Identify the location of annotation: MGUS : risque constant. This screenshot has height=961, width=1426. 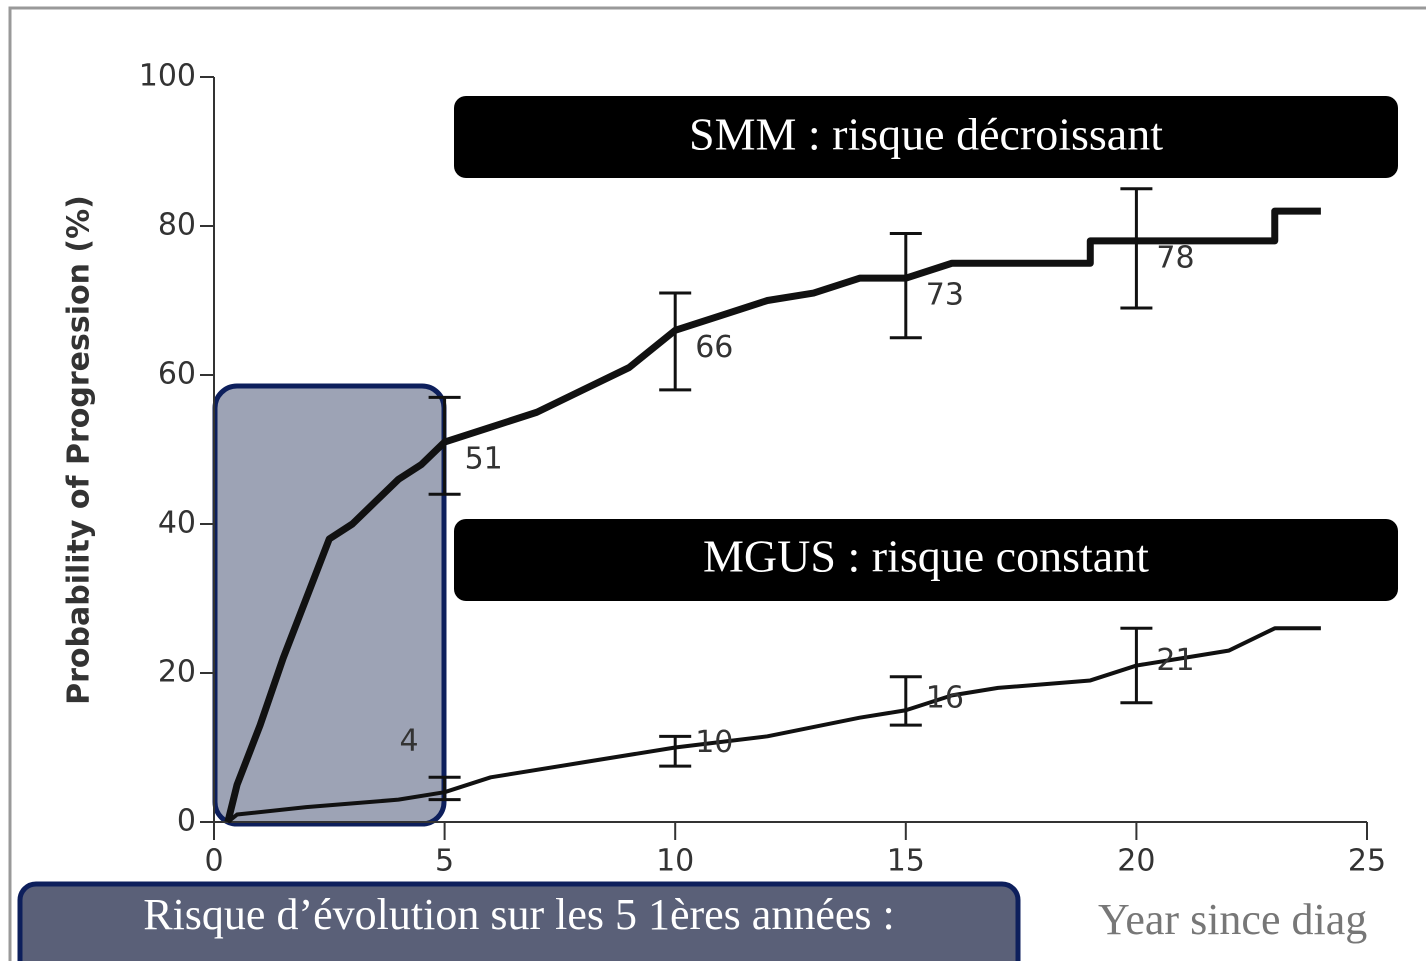
(926, 556).